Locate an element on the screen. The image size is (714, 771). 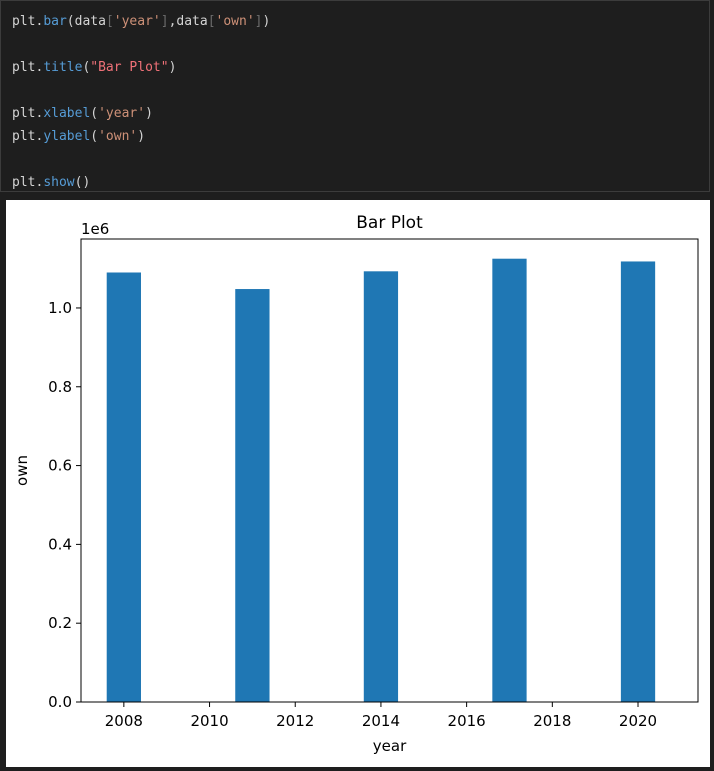
x-tick-label: 2020 is located at coordinates (638, 721).